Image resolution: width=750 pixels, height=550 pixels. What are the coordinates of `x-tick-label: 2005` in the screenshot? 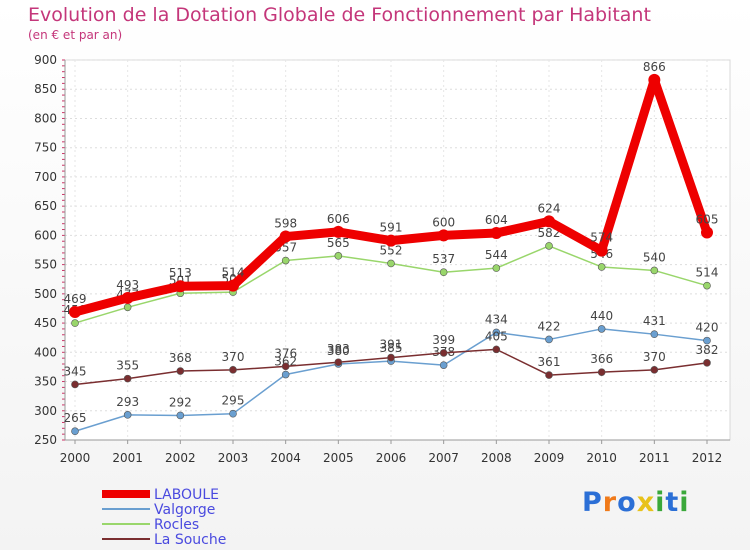 It's located at (338, 458).